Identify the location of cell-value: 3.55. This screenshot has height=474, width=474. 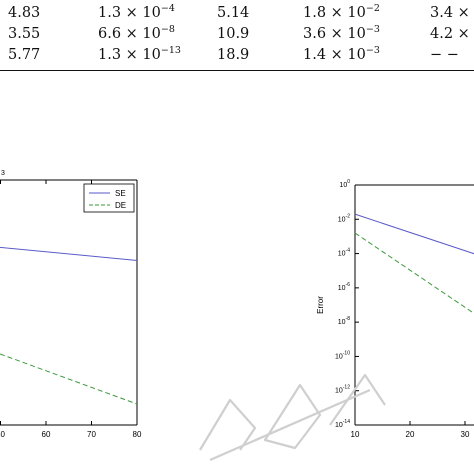
(24, 34).